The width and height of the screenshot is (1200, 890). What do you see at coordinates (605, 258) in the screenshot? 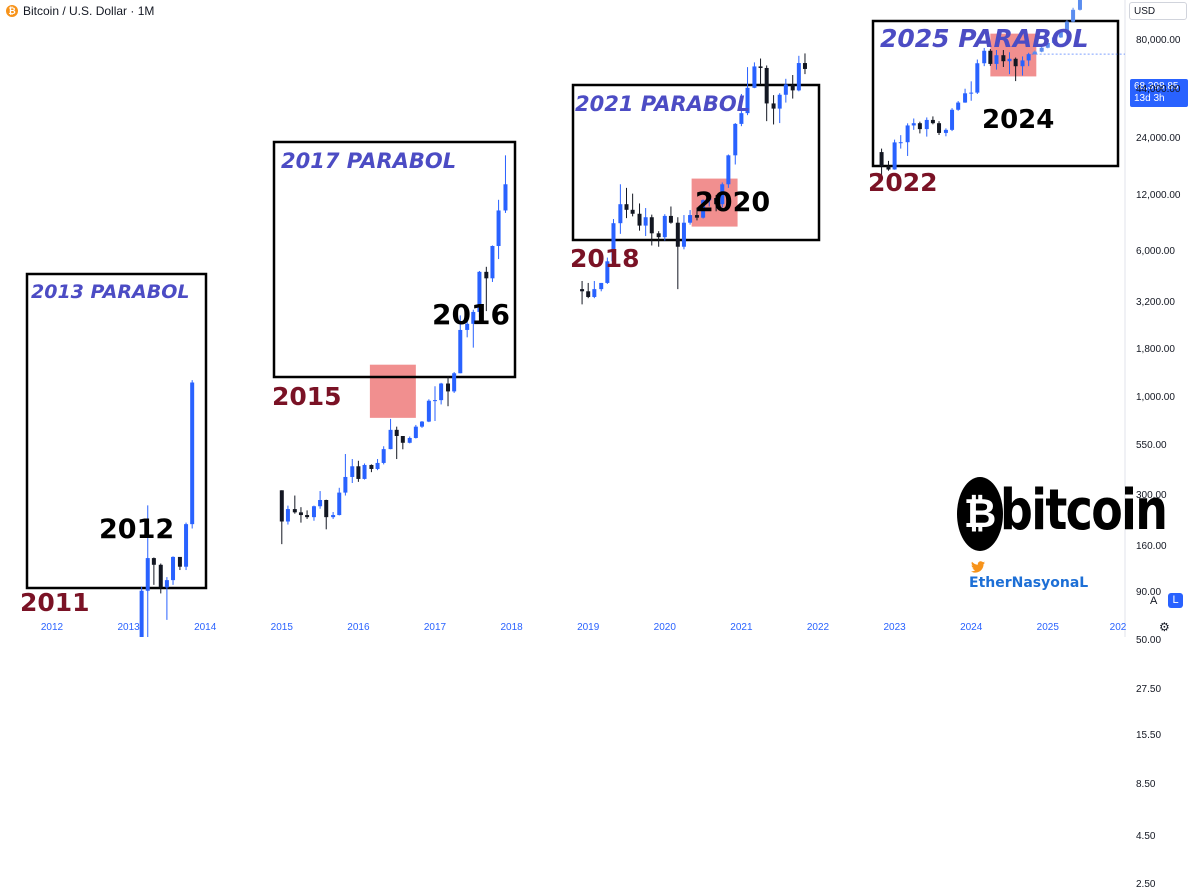
I see `cycle-start-2018: 2018` at bounding box center [605, 258].